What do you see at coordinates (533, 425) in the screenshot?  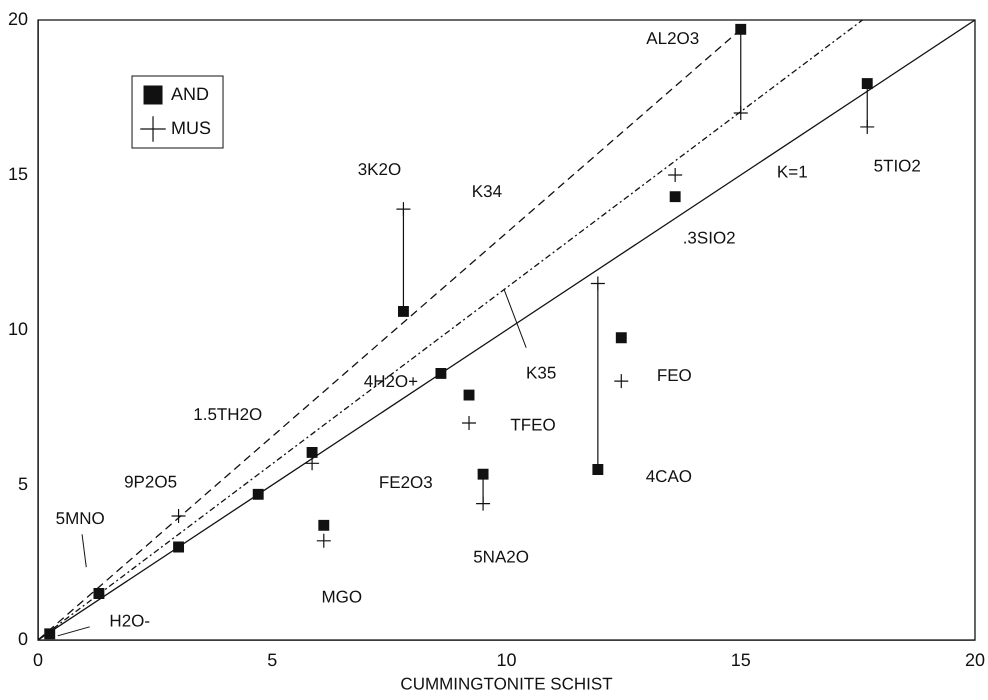 I see `annotation: TFEO` at bounding box center [533, 425].